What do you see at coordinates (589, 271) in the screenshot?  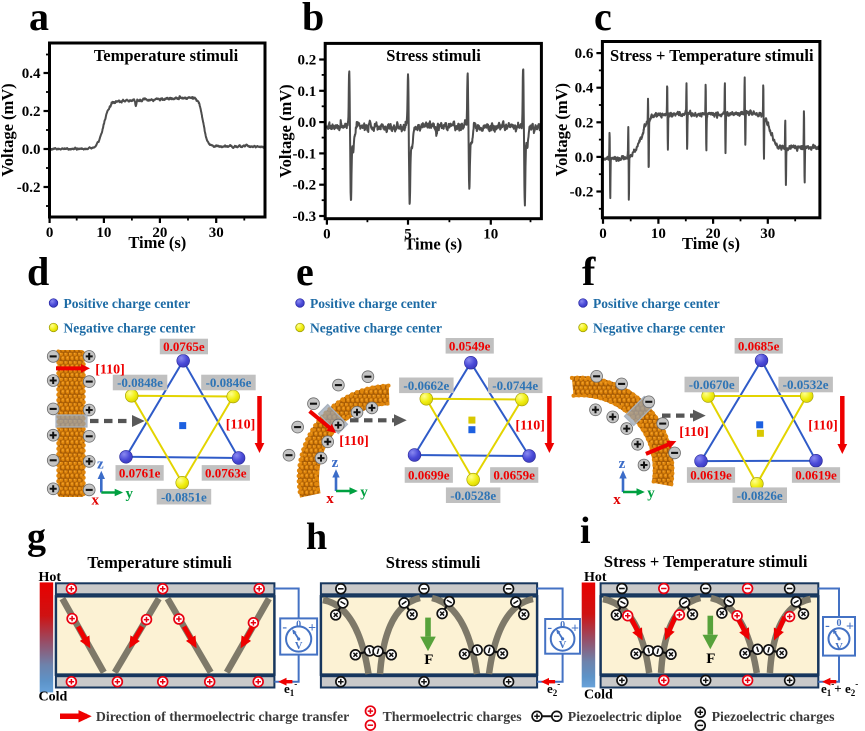 I see `svg-text: f` at bounding box center [589, 271].